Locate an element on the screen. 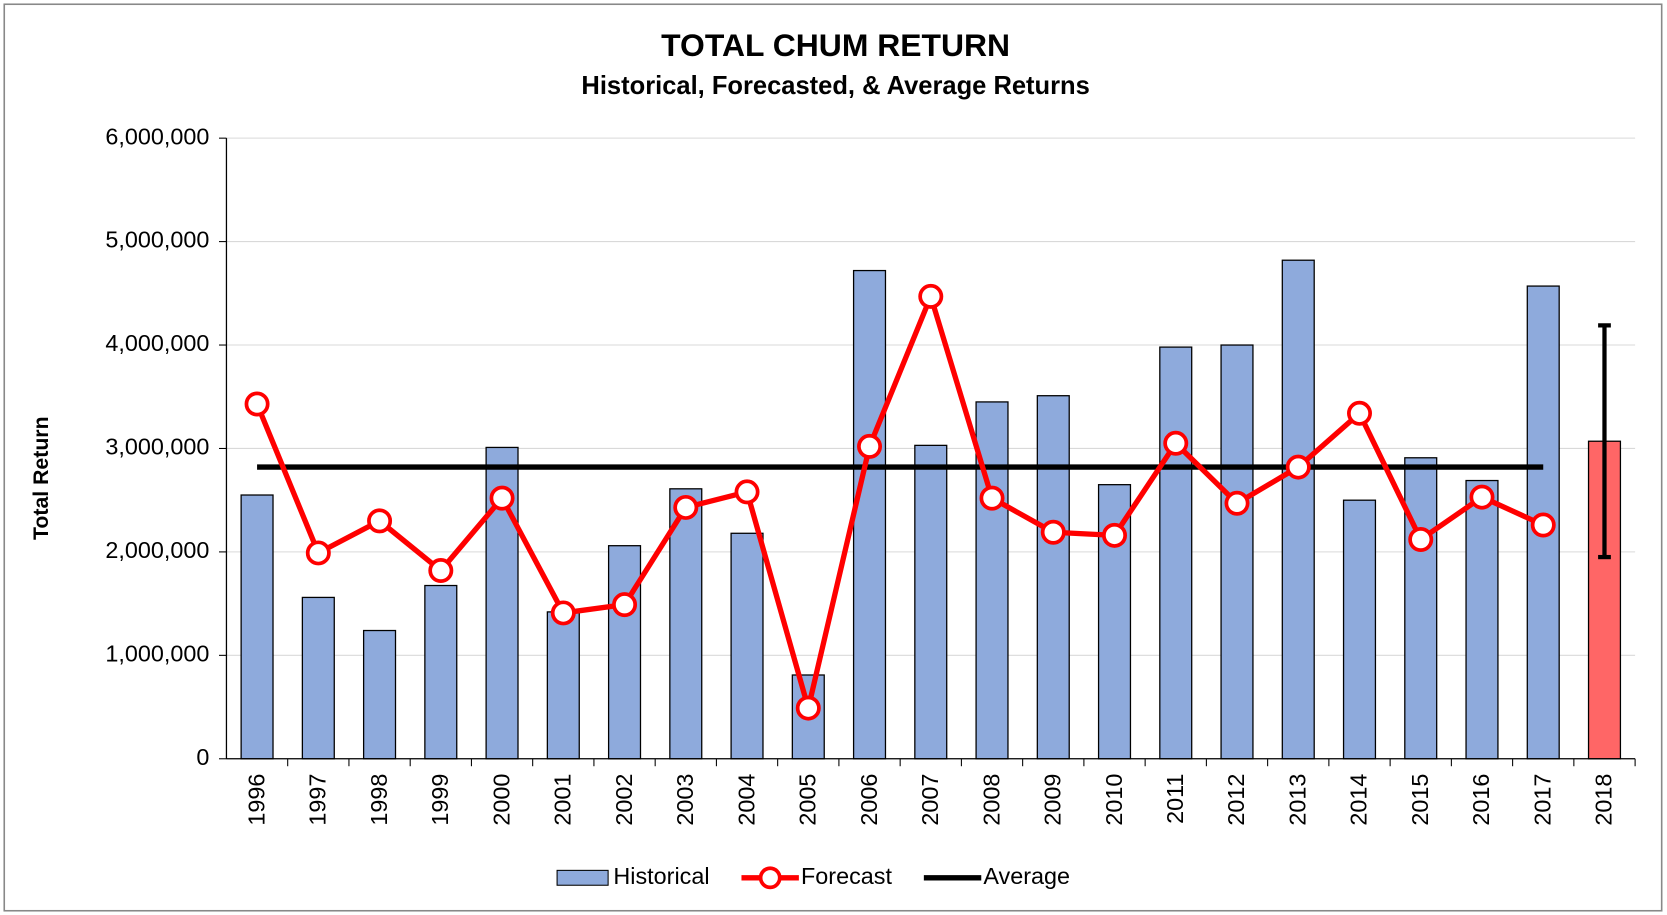 This screenshot has width=1667, height=915. x-tick-label: 2014 is located at coordinates (1359, 800).